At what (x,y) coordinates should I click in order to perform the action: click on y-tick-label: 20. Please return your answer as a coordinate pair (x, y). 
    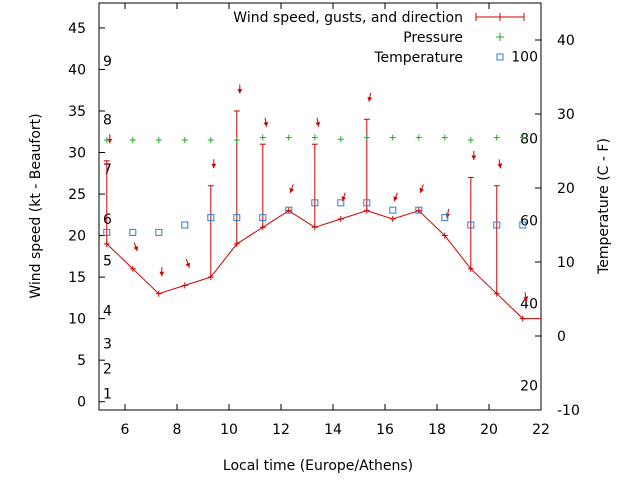
    Looking at the image, I should click on (77, 237).